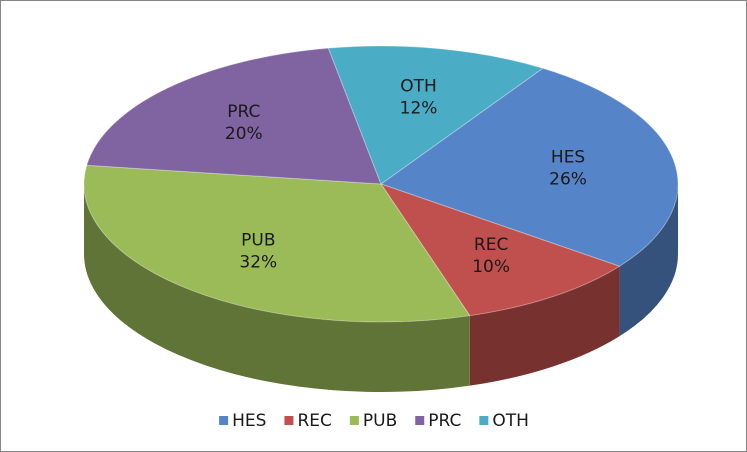 This screenshot has width=747, height=452. What do you see at coordinates (249, 421) in the screenshot?
I see `legend-label: HES` at bounding box center [249, 421].